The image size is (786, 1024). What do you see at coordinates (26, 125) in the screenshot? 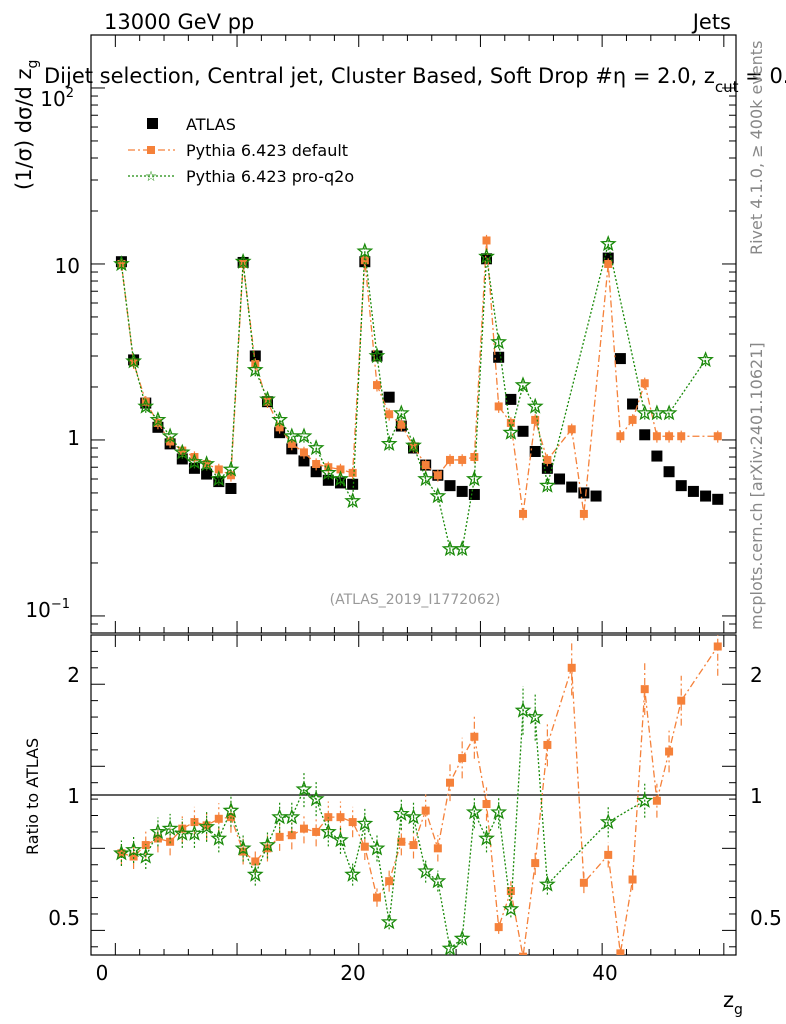
I see `y-axis-label: (1/σ) dσ/d zg` at bounding box center [26, 125].